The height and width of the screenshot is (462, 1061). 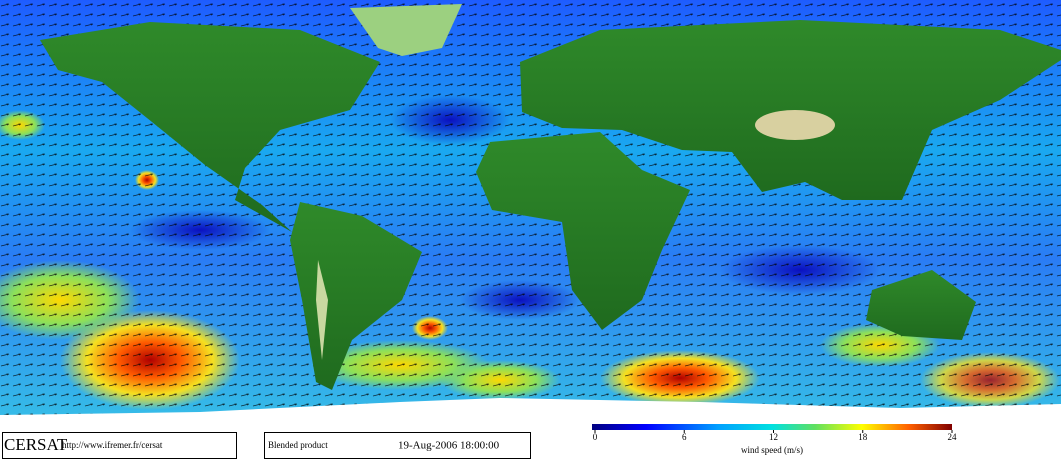 I want to click on tibet, so click(x=795, y=125).